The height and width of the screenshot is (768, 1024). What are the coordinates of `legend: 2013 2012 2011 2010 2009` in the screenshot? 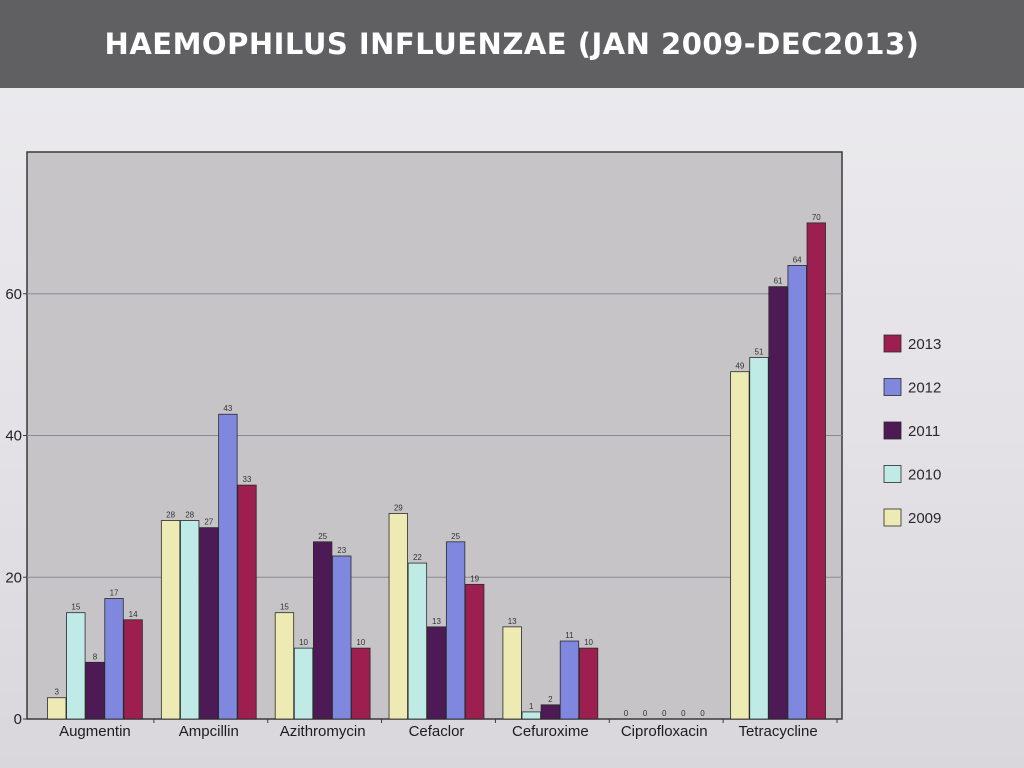 It's located at (912, 430).